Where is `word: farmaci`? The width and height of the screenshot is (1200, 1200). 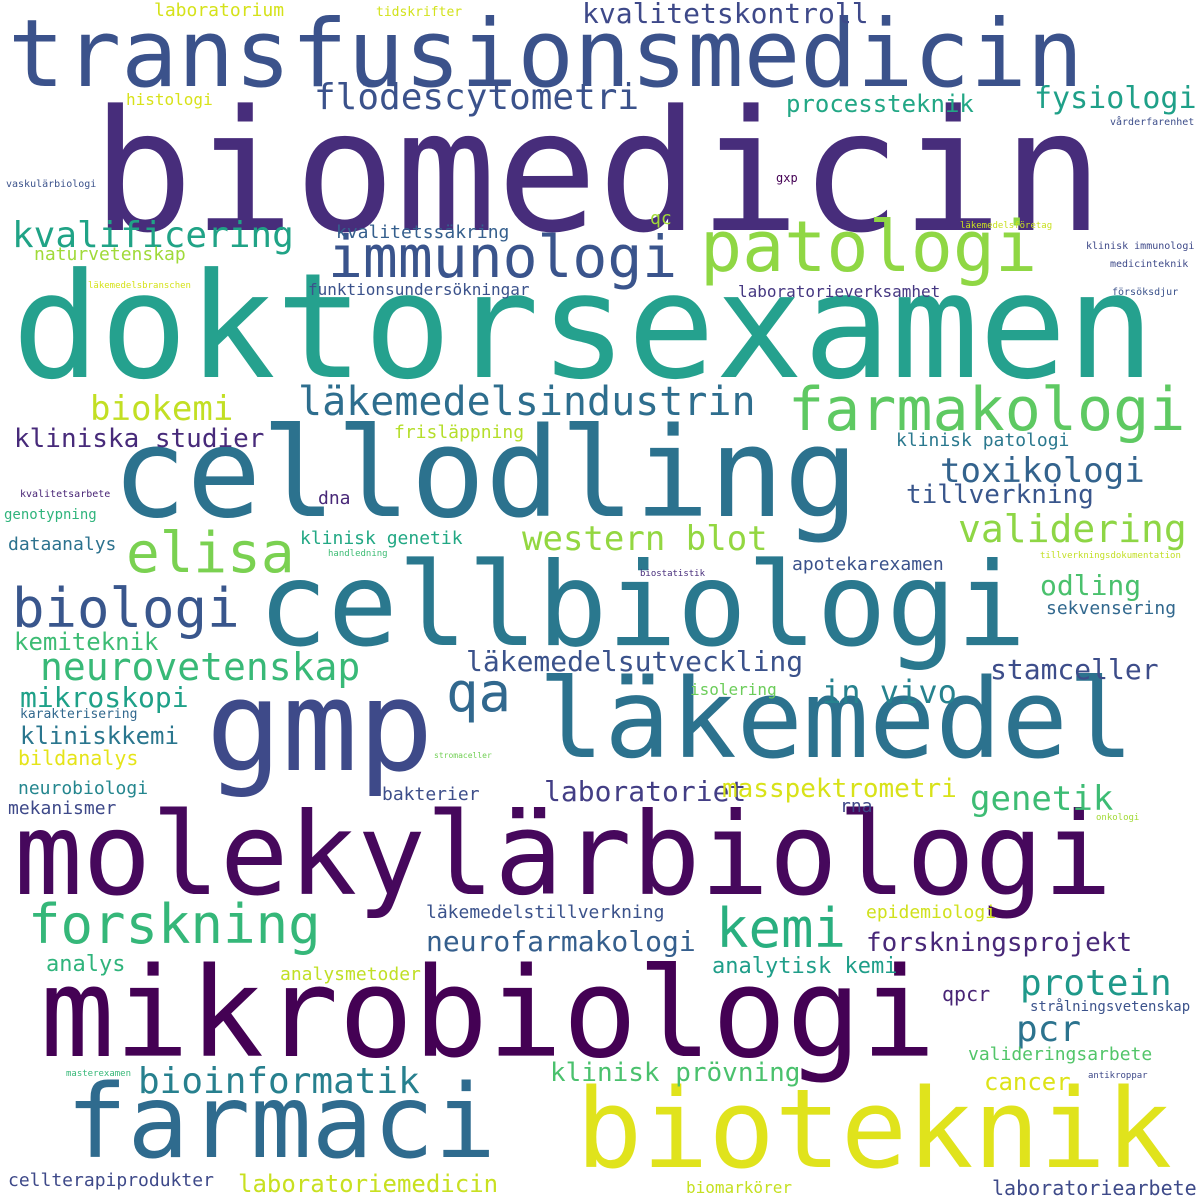
word: farmaci is located at coordinates (281, 1122).